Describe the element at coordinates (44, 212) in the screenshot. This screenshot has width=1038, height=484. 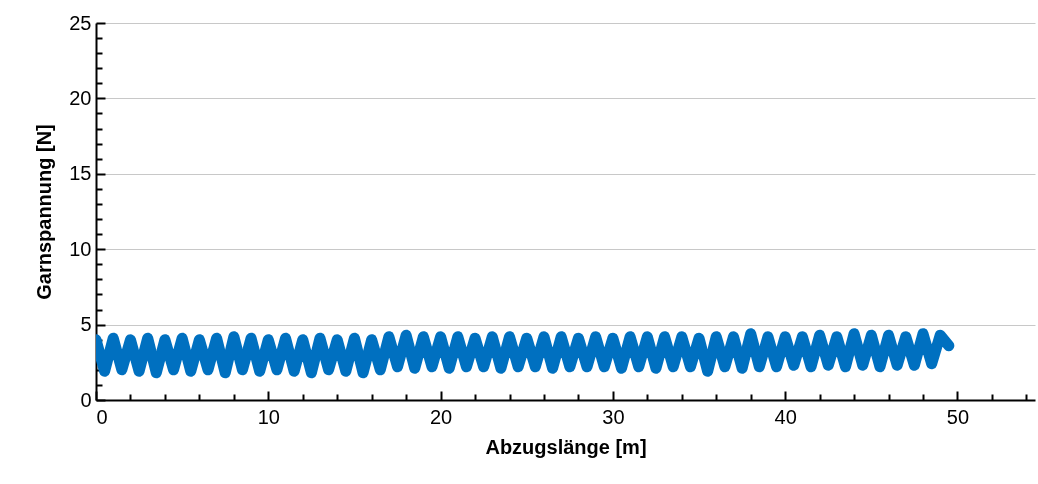
I see `y-axis-title: Garnspannung [N]` at that location.